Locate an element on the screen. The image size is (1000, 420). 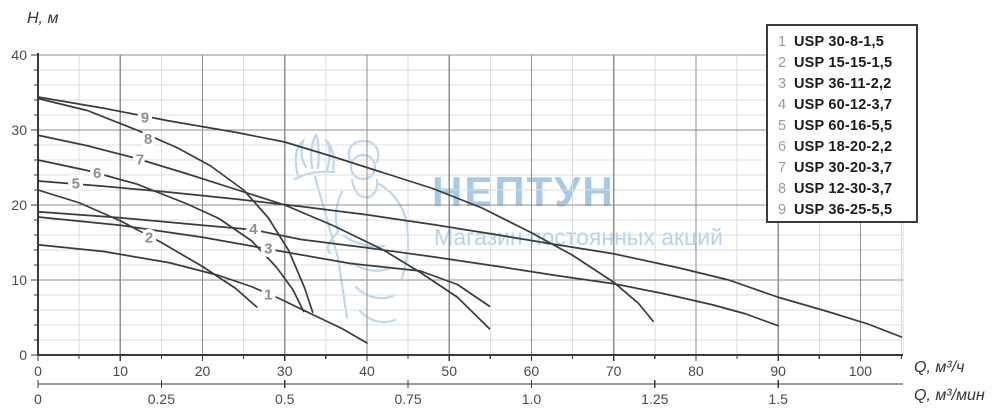
curve-label-1: 1 is located at coordinates (268, 294).